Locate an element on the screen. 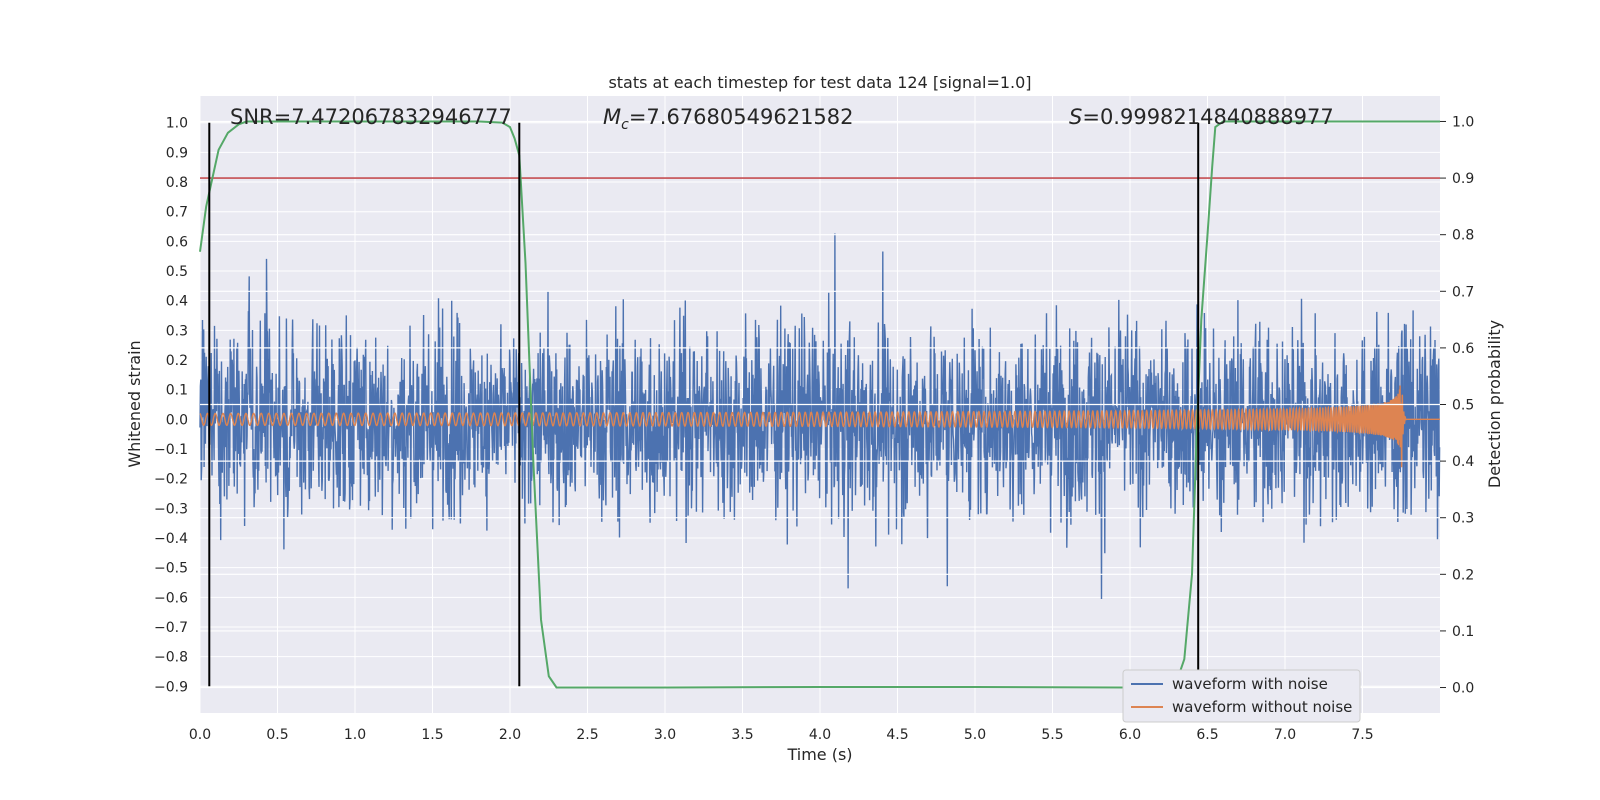  x-tick-label: 4.0 is located at coordinates (820, 735).